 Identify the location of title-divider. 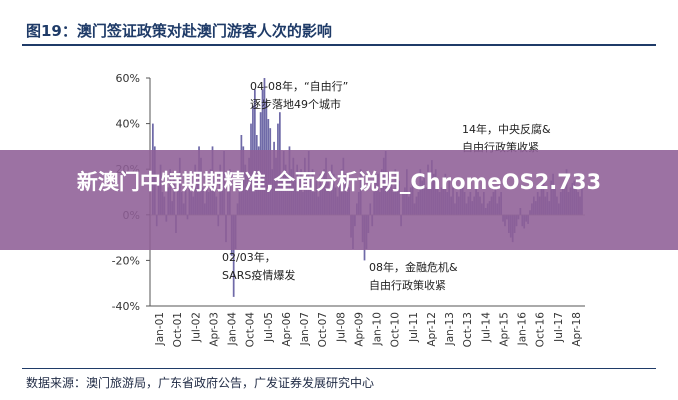
(339, 45).